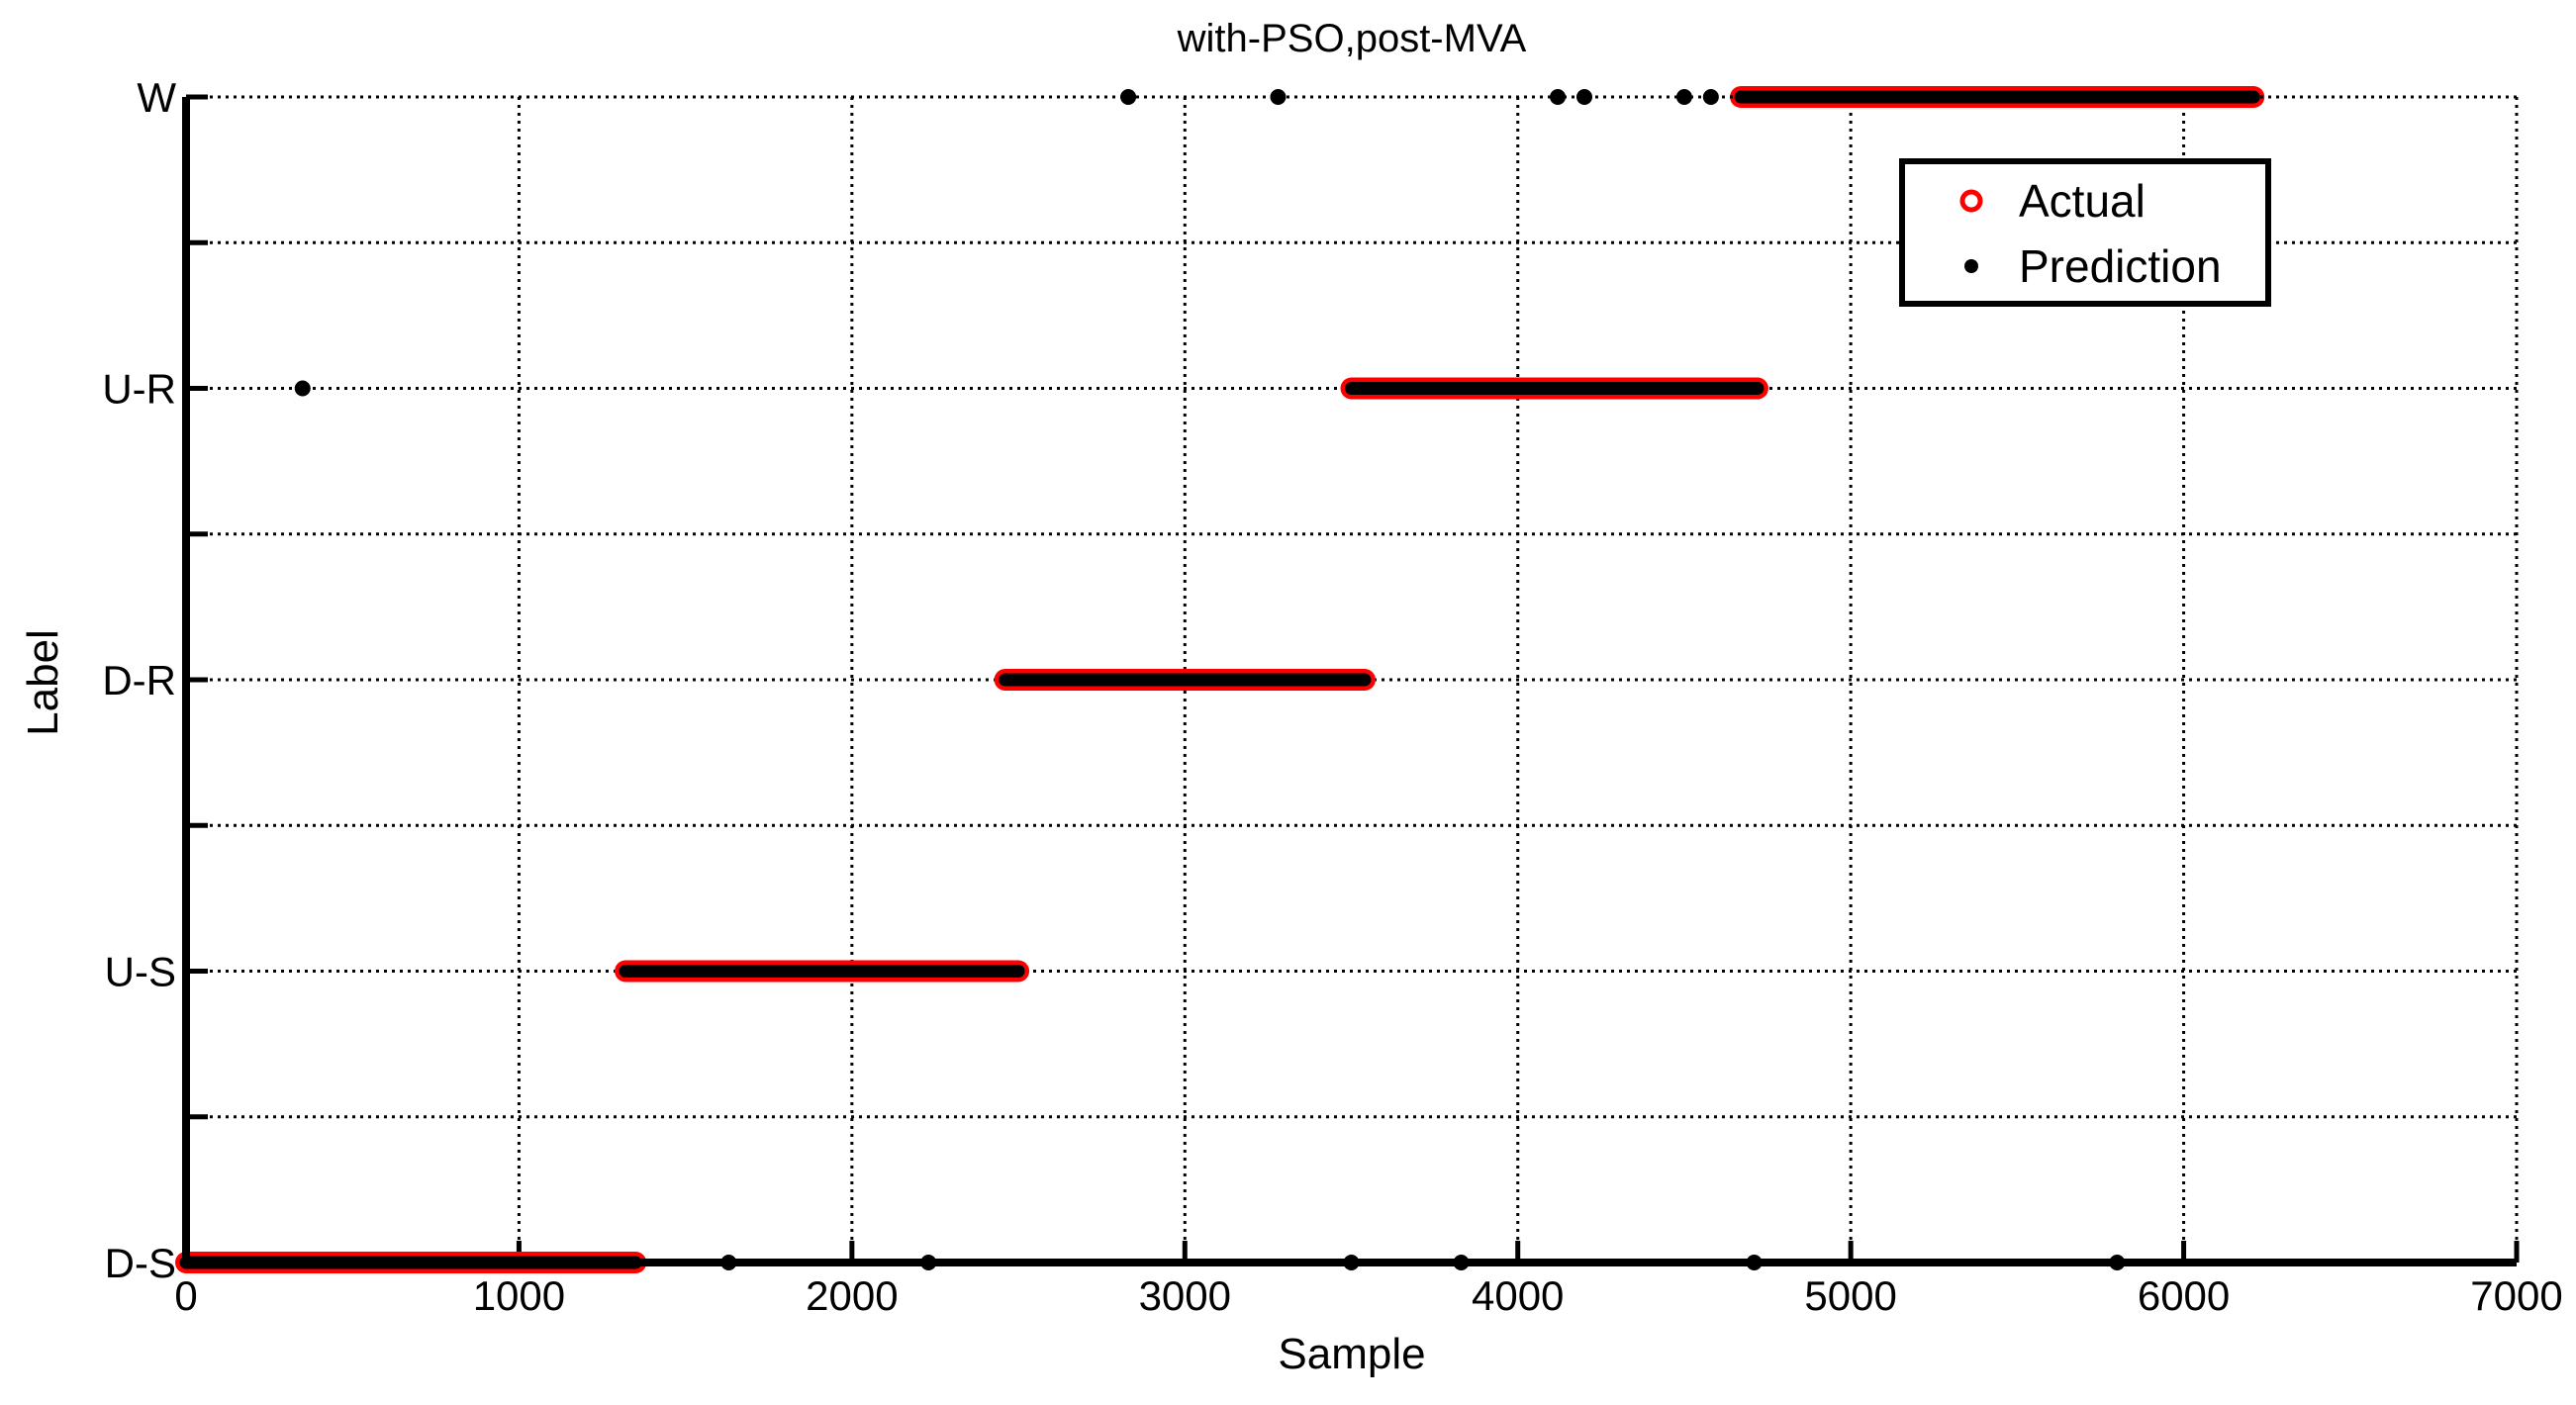 The height and width of the screenshot is (1405, 2576). I want to click on legend-actual-marker, so click(1971, 201).